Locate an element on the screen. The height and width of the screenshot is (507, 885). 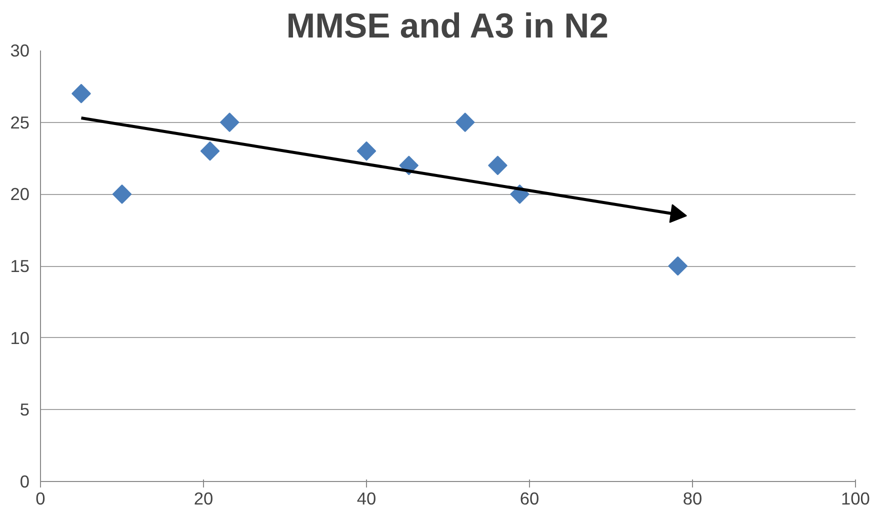
x-tick-label: 20 is located at coordinates (204, 497).